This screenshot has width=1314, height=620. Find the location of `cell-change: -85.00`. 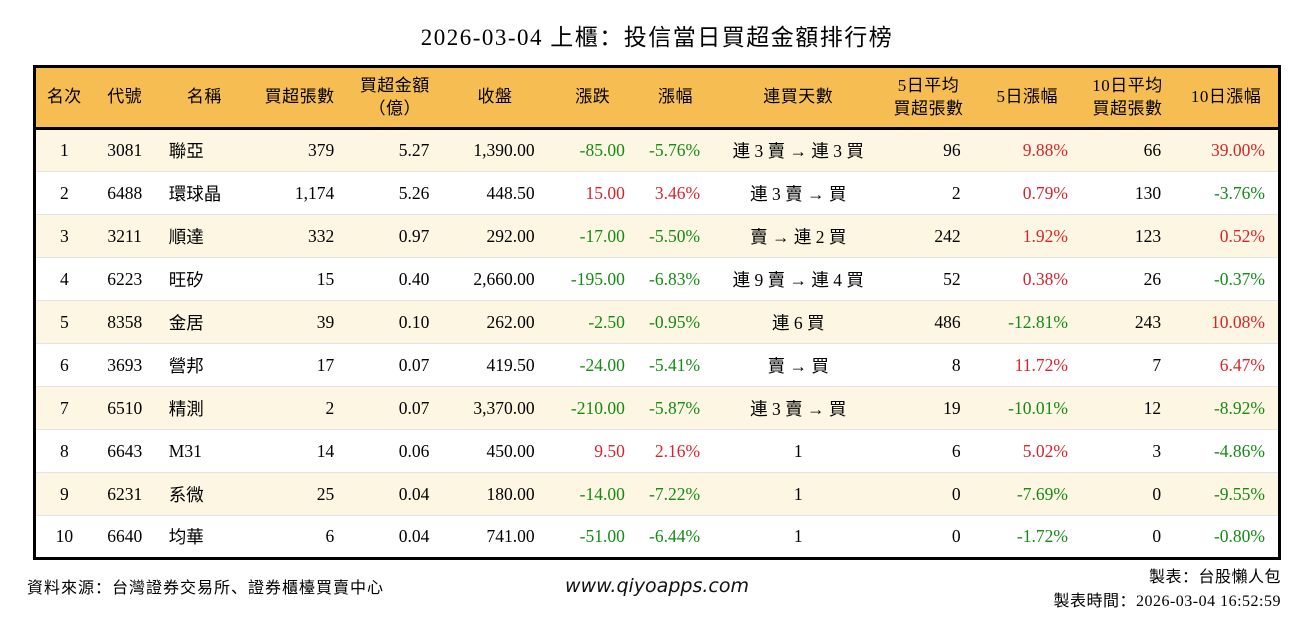

cell-change: -85.00 is located at coordinates (602, 150).